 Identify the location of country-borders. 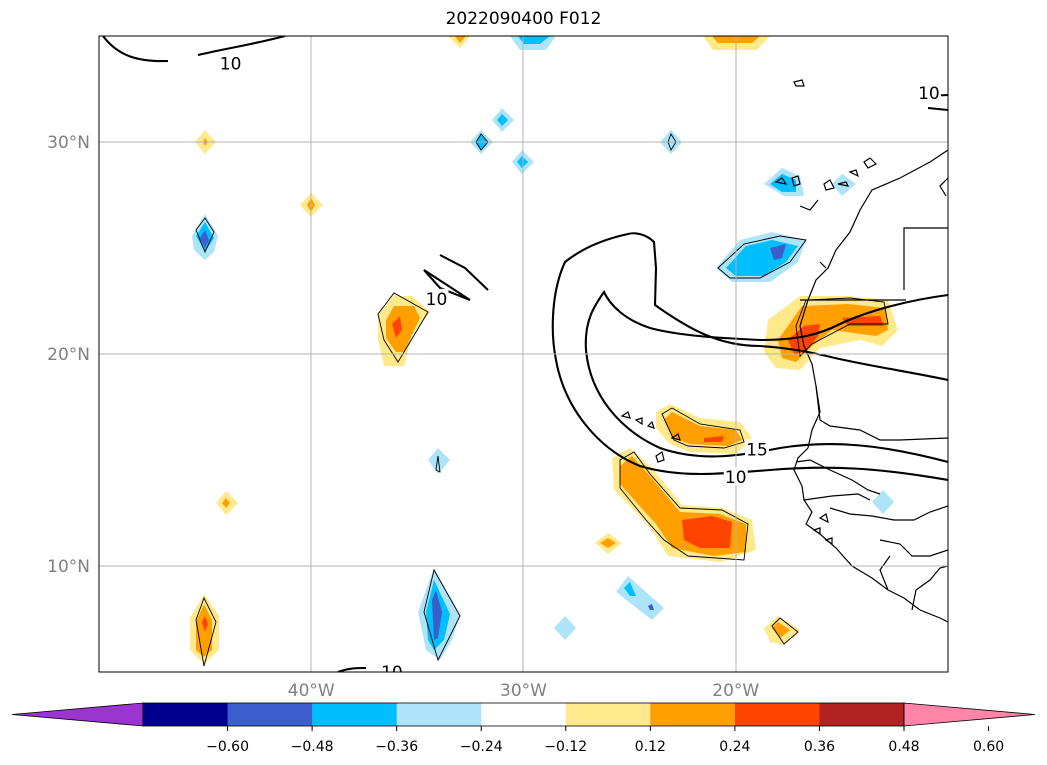
(871, 394).